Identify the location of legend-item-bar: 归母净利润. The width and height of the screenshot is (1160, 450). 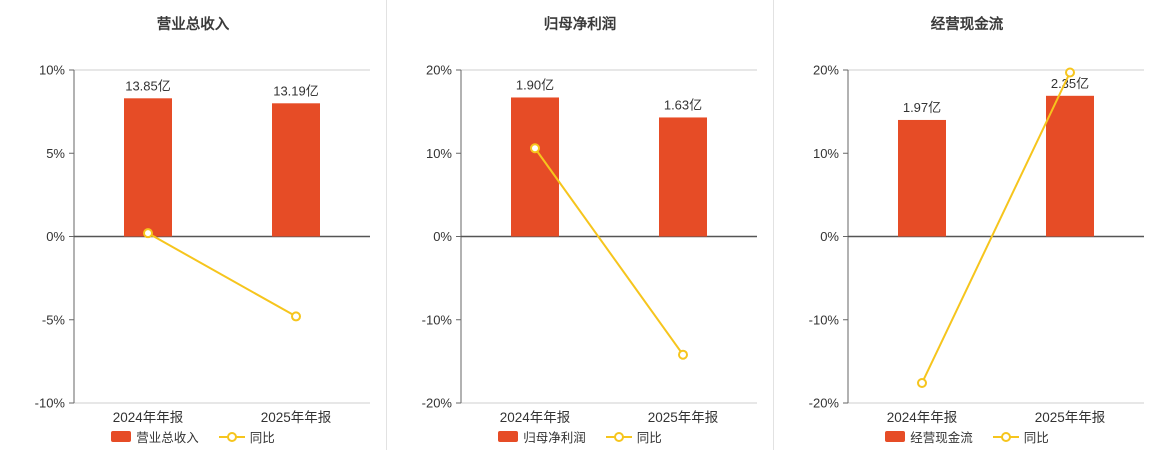
(542, 436).